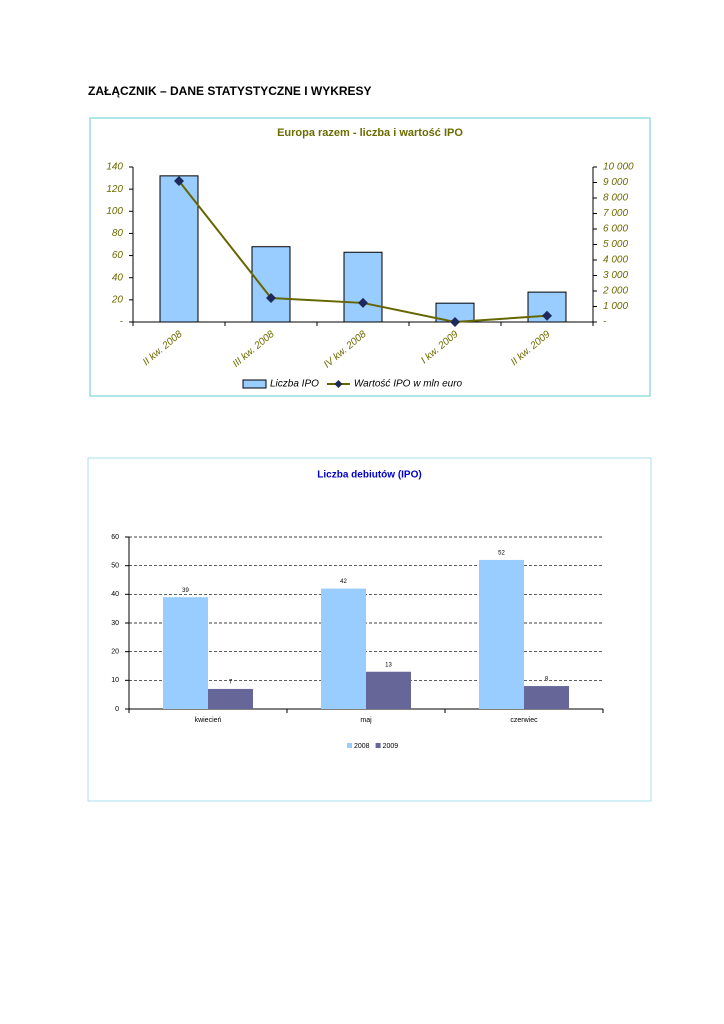  I want to click on y2-tick-label: 7 000, so click(615, 213).